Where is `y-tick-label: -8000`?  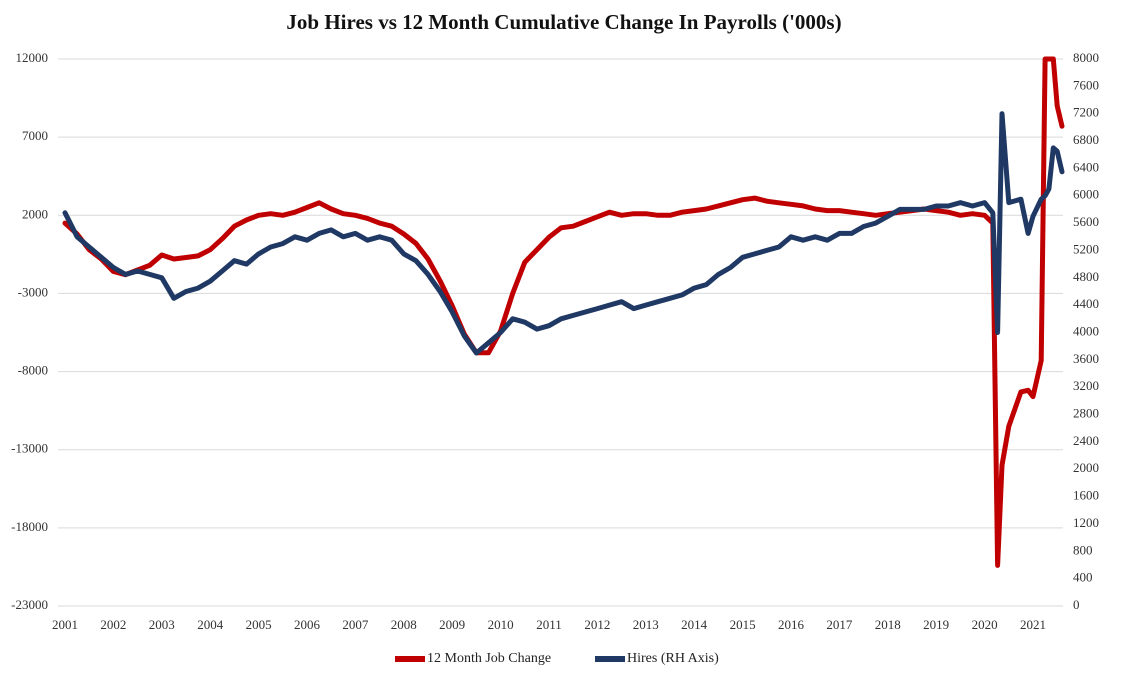 y-tick-label: -8000 is located at coordinates (33, 370).